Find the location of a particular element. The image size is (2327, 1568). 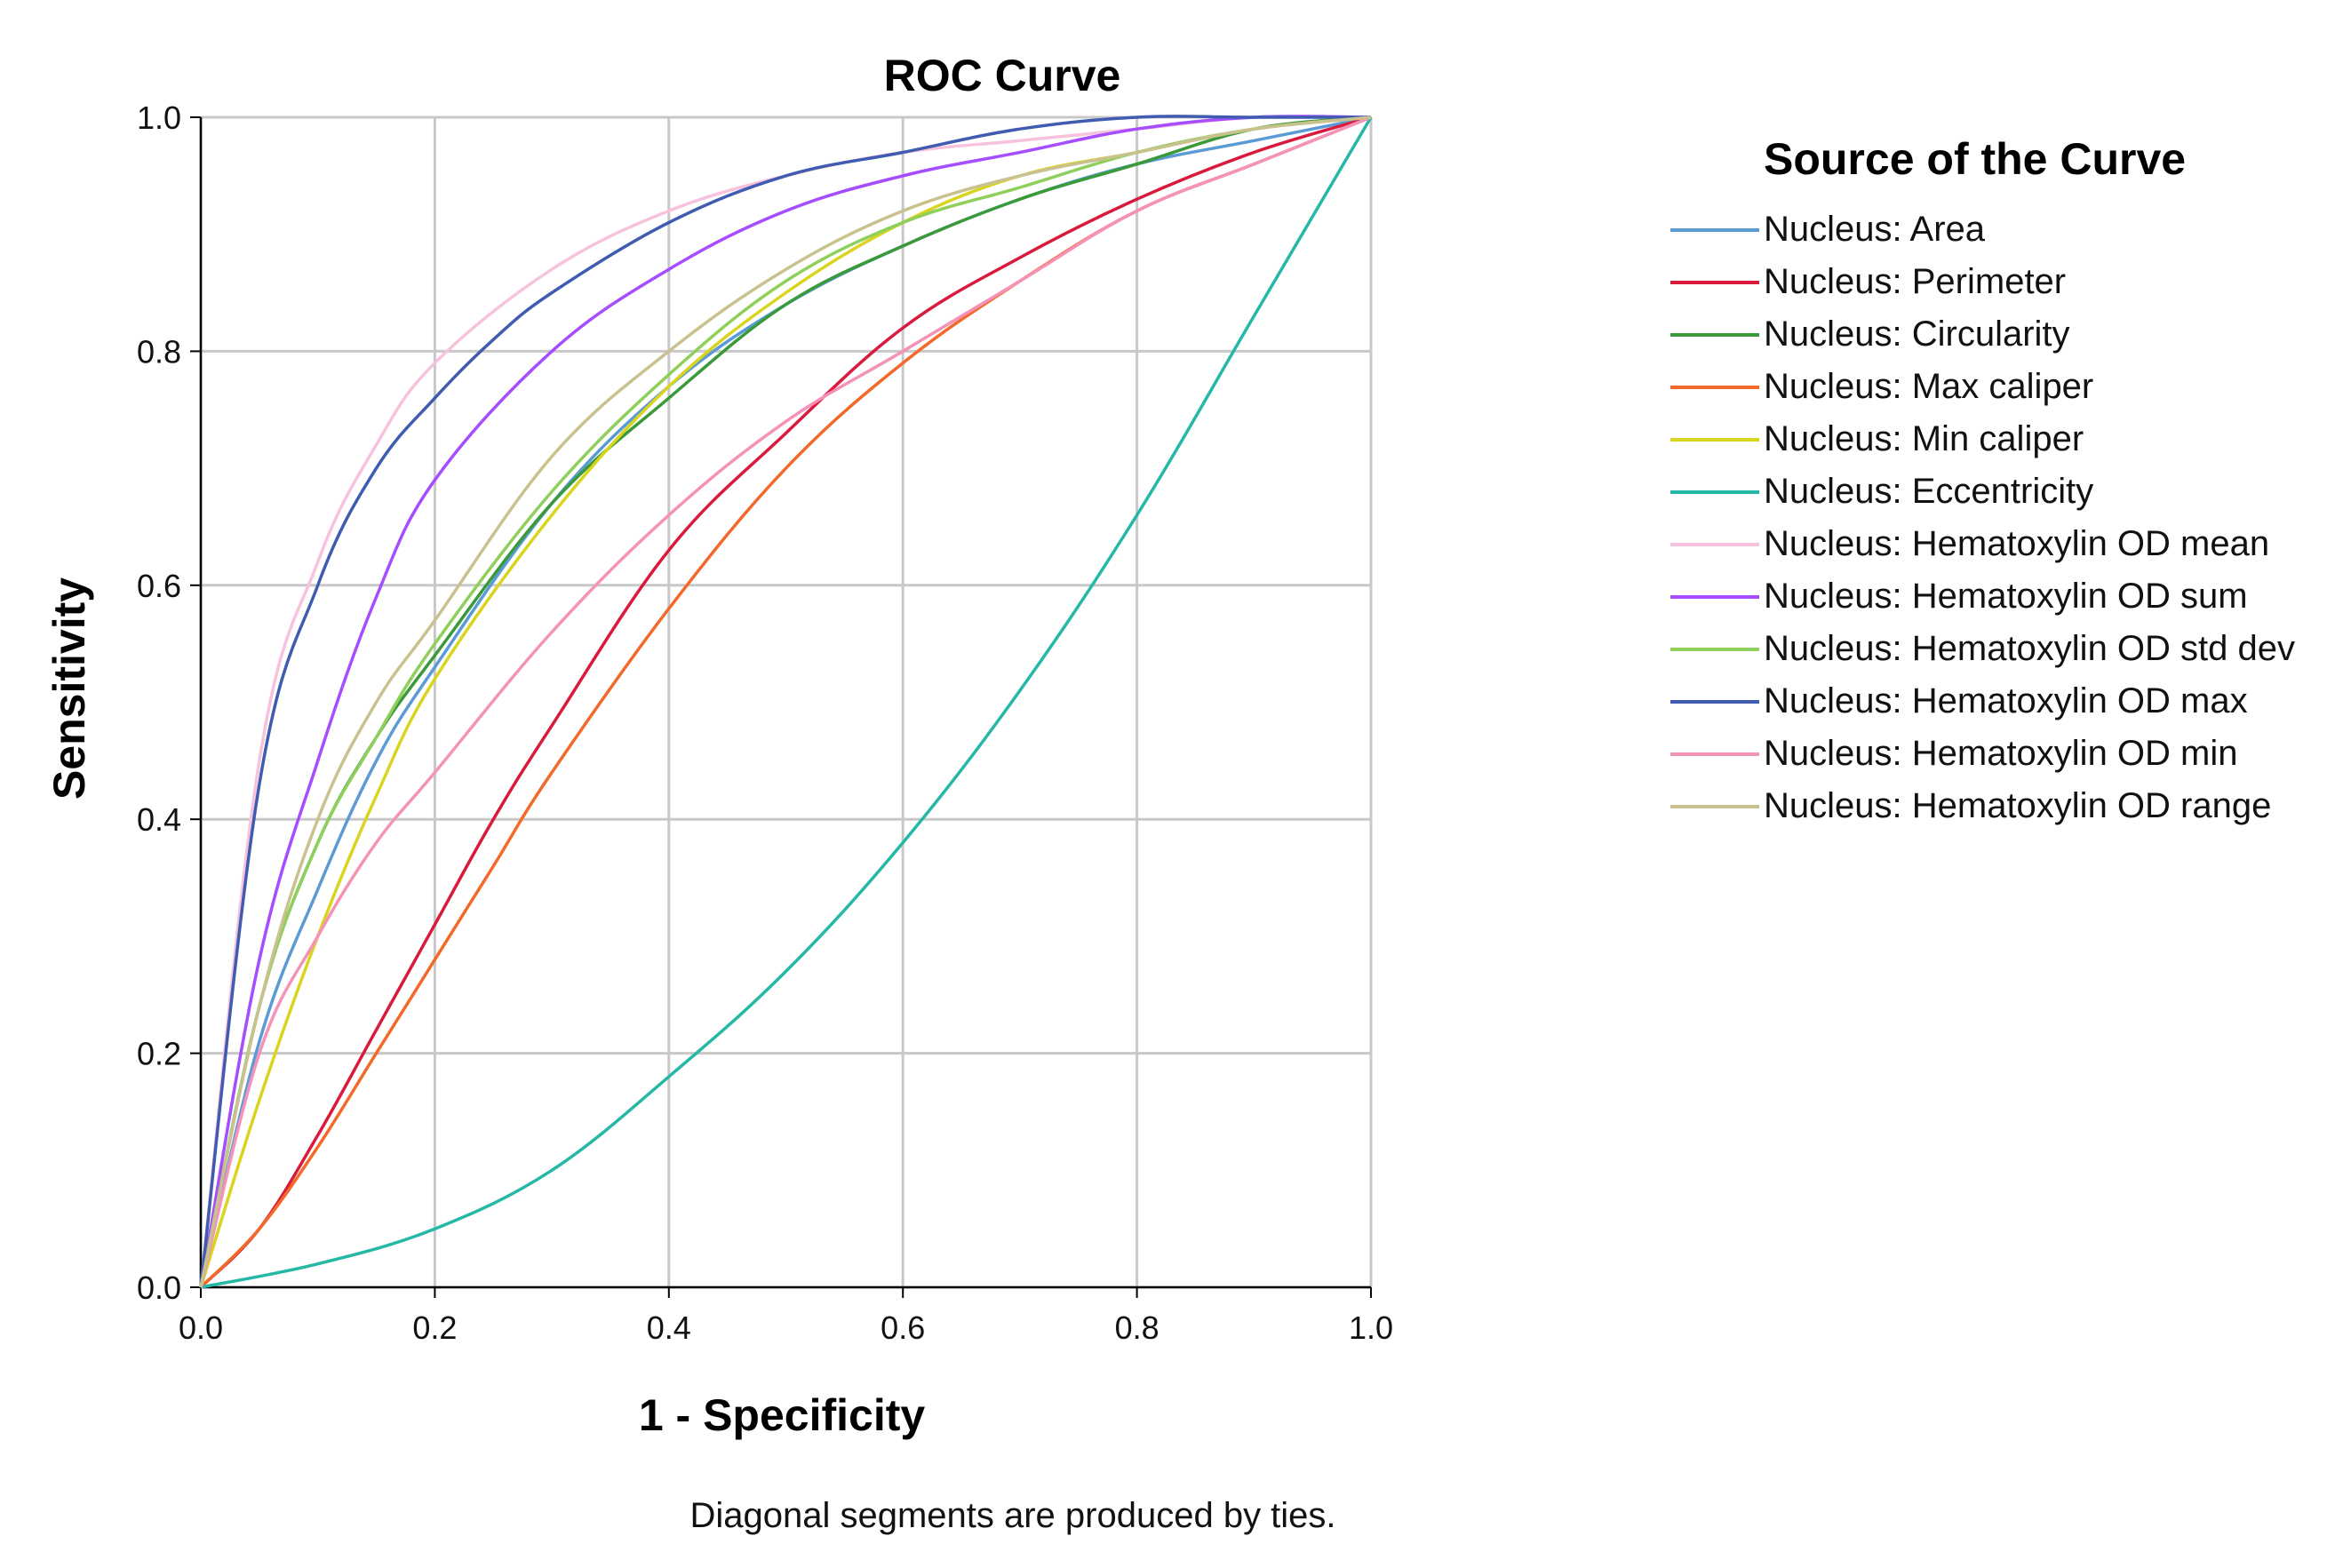

legend-label: Nucleus: Eccentricity is located at coordinates (1929, 492).